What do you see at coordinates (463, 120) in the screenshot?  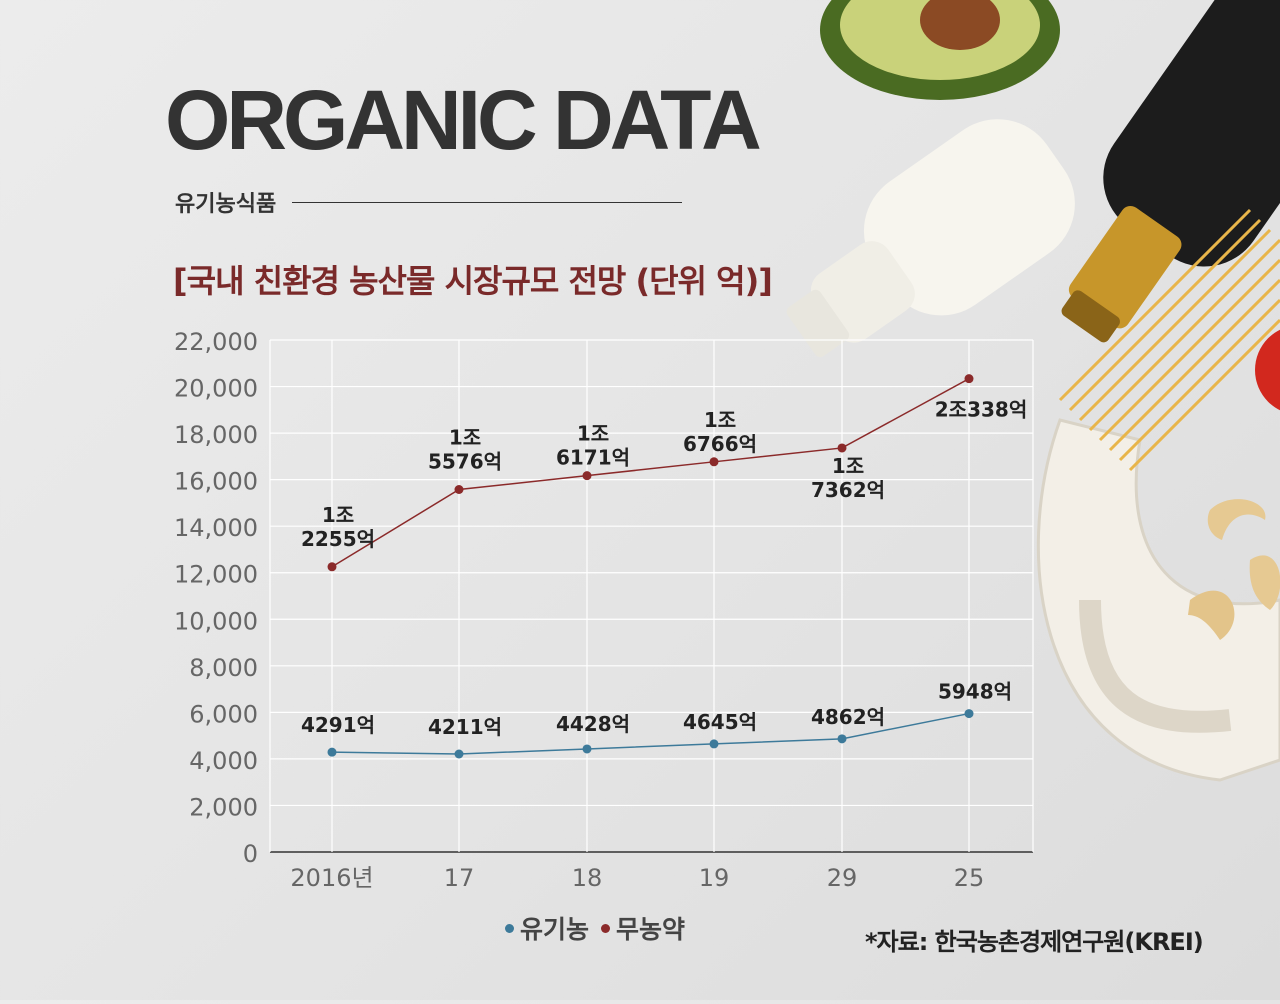 I see `headline: ORGANIC DATA` at bounding box center [463, 120].